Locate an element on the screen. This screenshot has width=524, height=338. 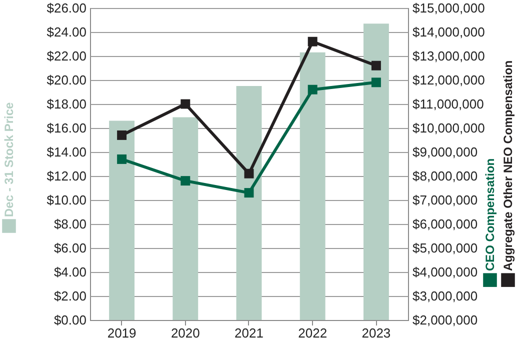
x-tick-label: 2019 is located at coordinates (121, 332).